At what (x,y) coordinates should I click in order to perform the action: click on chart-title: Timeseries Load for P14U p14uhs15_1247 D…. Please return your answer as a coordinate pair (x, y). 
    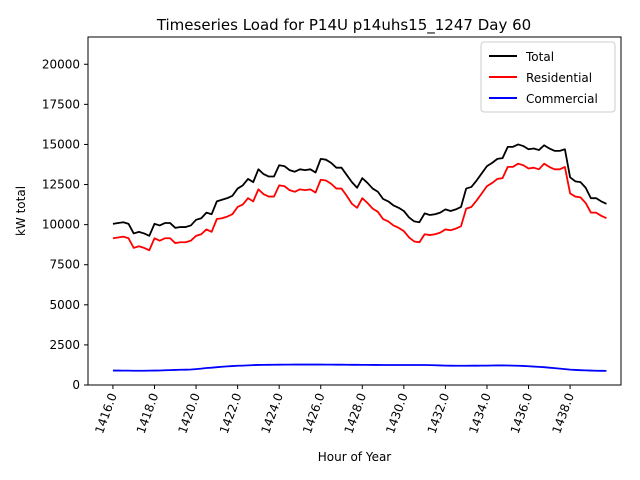
    Looking at the image, I should click on (343, 25).